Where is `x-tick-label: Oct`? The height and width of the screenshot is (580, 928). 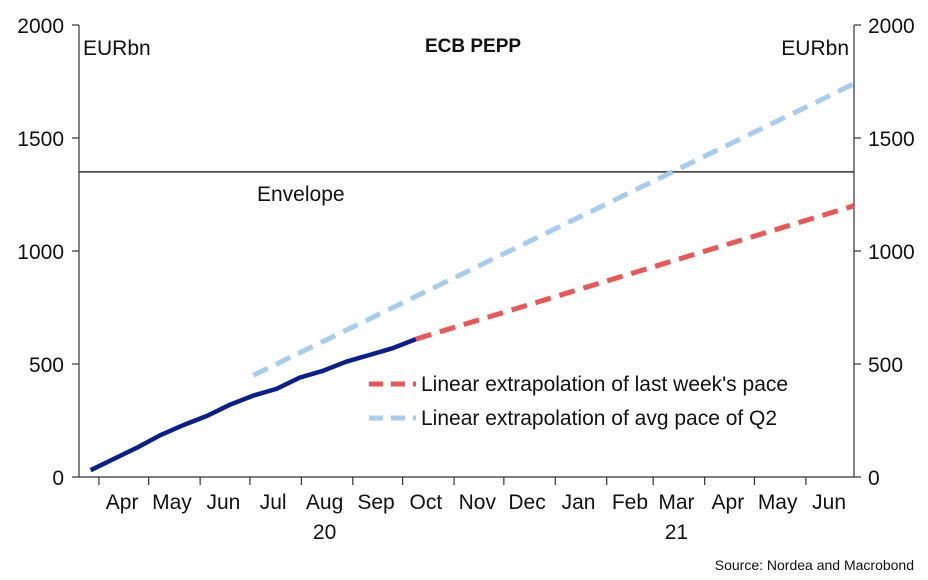 x-tick-label: Oct is located at coordinates (426, 502).